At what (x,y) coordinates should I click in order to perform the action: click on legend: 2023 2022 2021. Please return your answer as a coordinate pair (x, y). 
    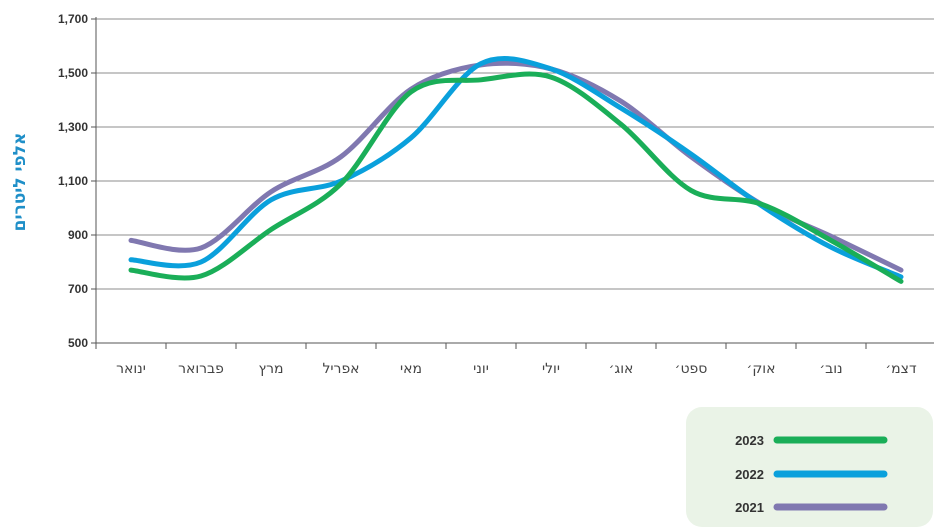
    Looking at the image, I should click on (811, 474).